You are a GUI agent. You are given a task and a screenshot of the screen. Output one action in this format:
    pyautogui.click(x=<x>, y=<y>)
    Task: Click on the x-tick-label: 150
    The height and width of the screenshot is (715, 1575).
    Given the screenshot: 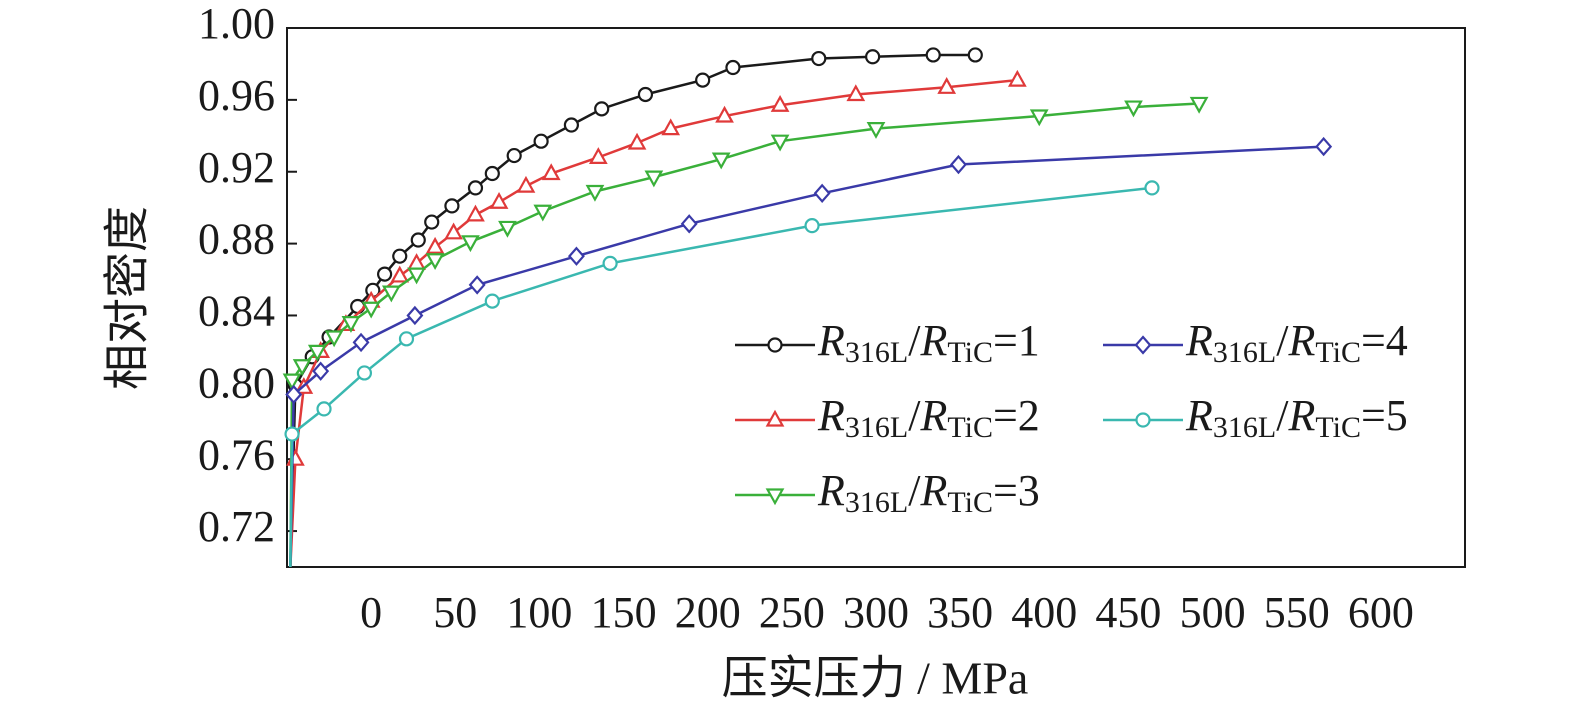 What is the action you would take?
    pyautogui.click(x=624, y=612)
    